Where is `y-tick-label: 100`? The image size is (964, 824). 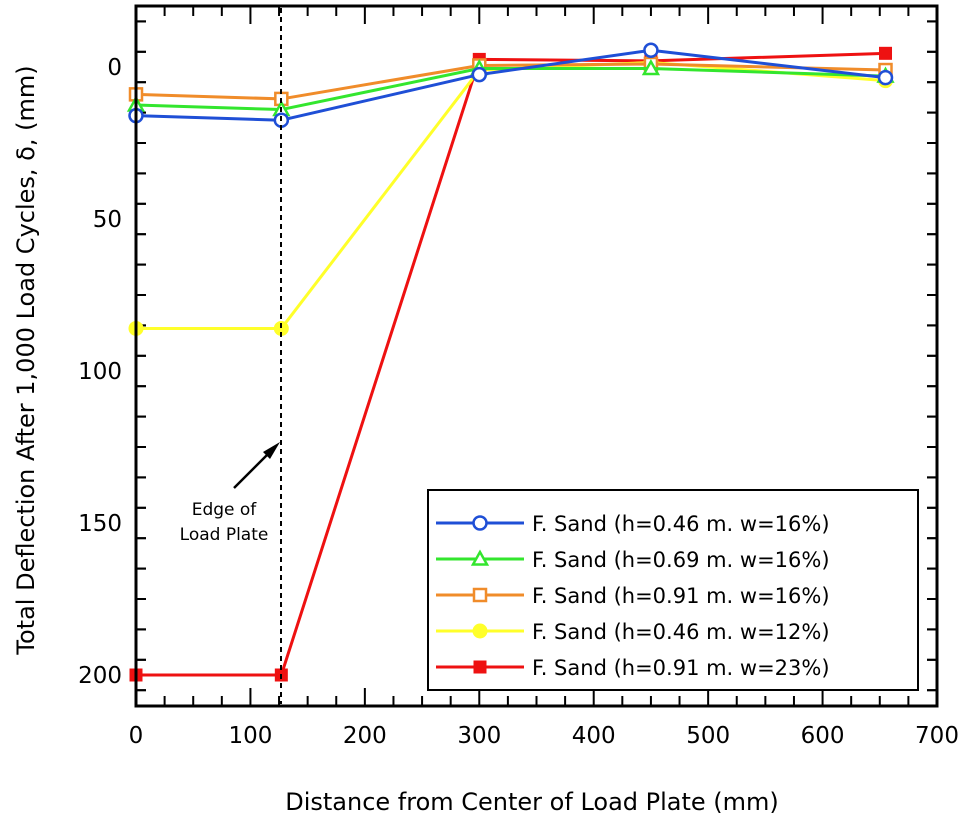 y-tick-label: 100 is located at coordinates (100, 372).